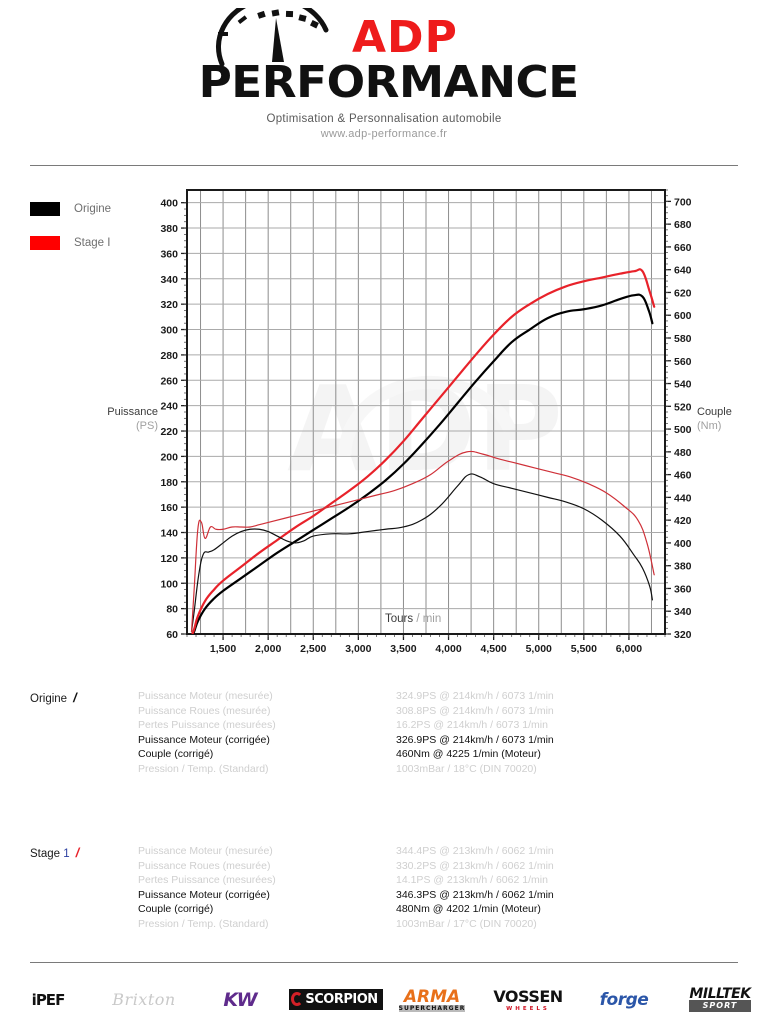  Describe the element at coordinates (169, 305) in the screenshot. I see `y-left-tick-label: 320` at that location.